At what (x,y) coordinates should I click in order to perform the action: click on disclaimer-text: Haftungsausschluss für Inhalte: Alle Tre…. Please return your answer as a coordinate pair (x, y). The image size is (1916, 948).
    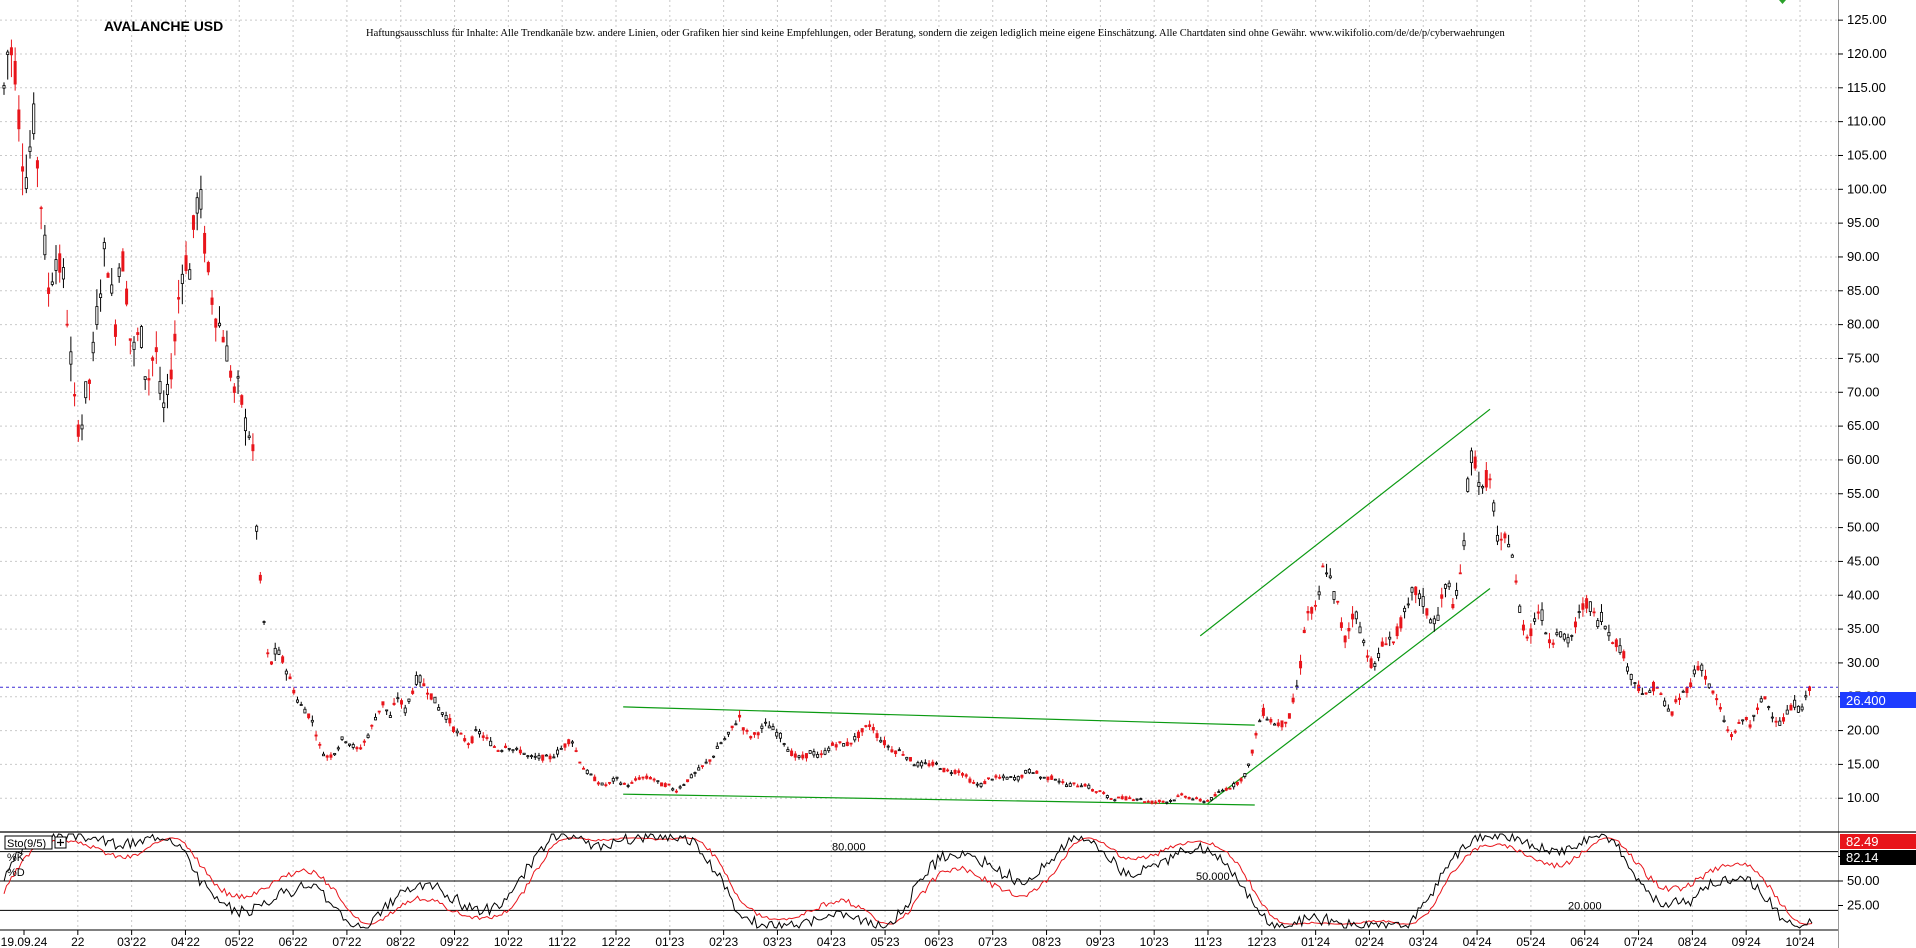
    Looking at the image, I should click on (935, 33).